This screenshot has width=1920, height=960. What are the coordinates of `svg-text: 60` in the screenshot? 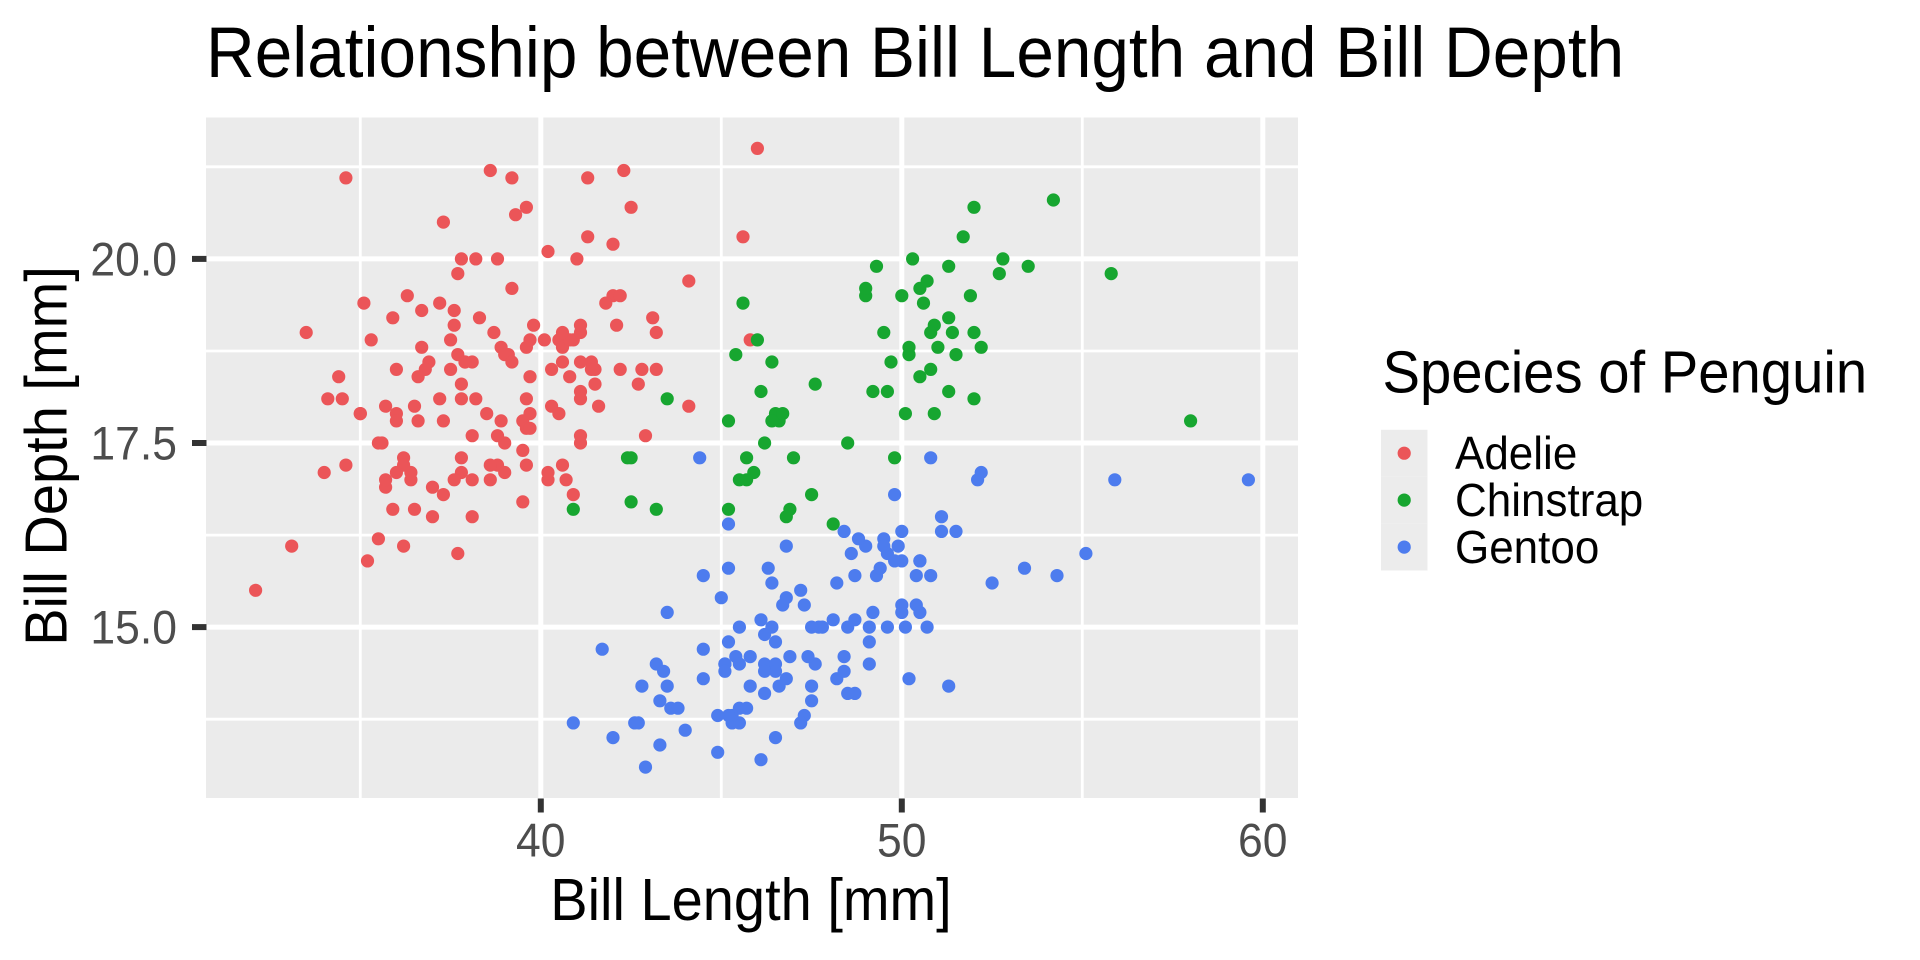 It's located at (1262, 840).